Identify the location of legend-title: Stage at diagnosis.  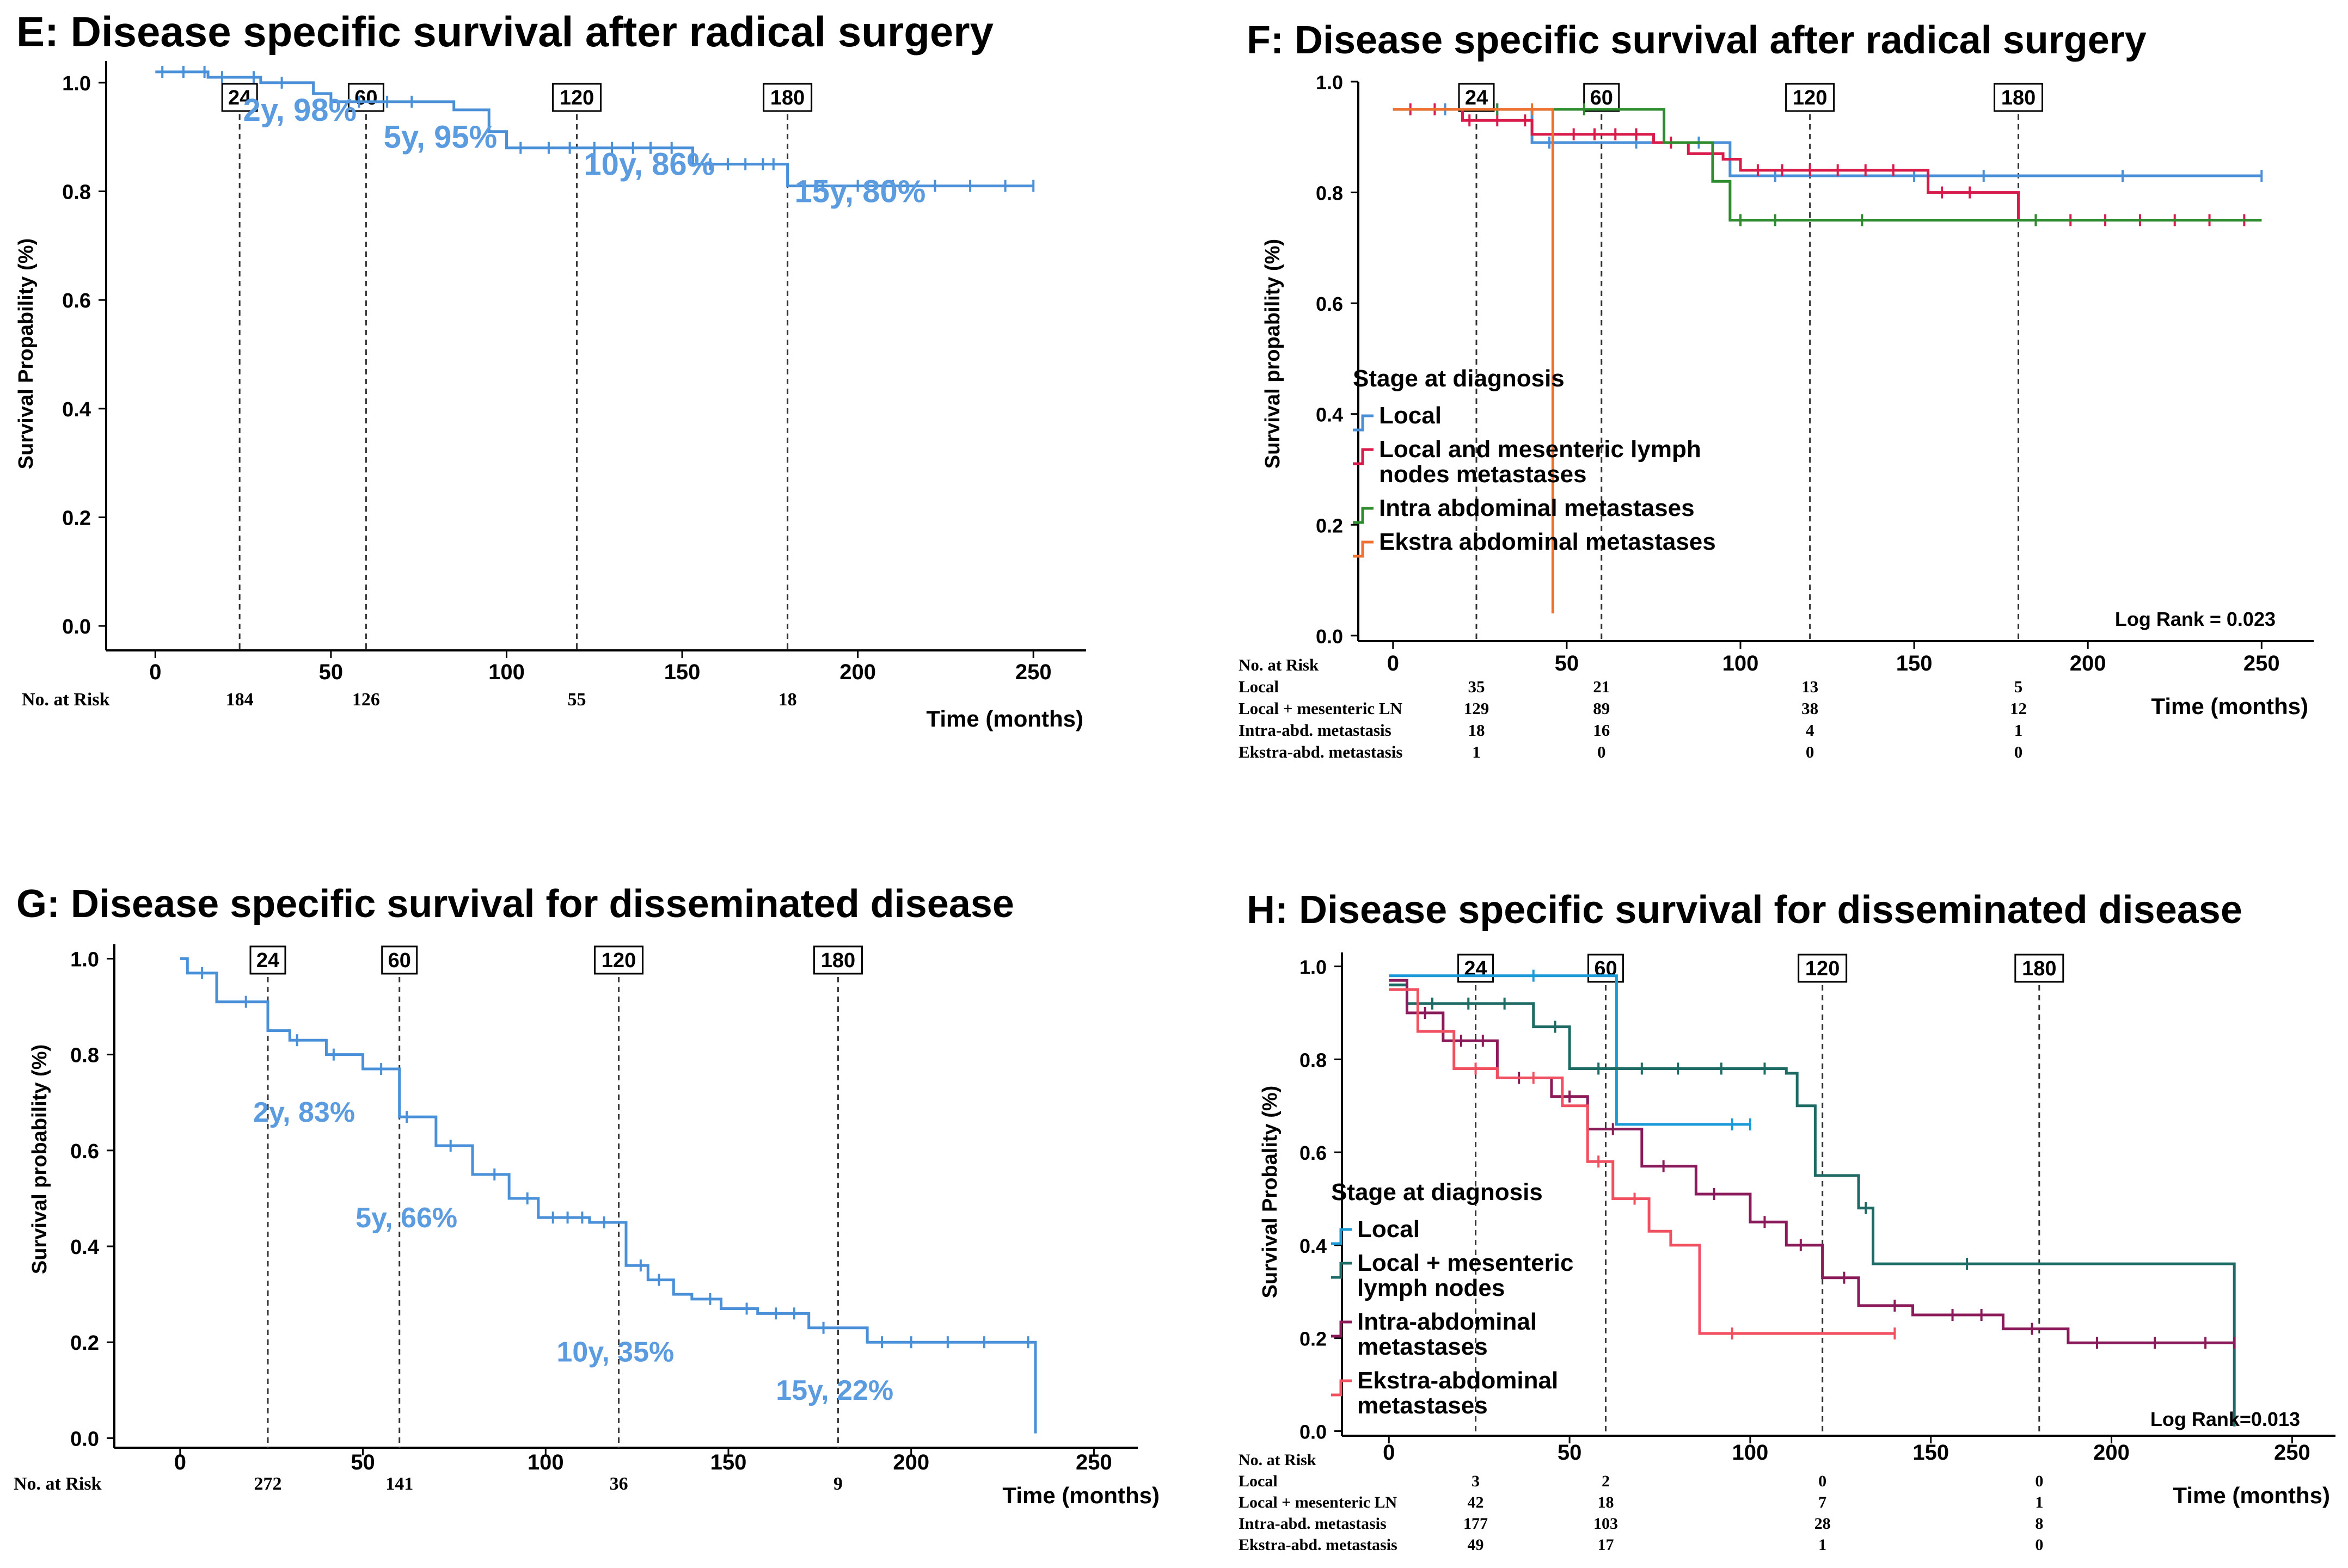
(1459, 378).